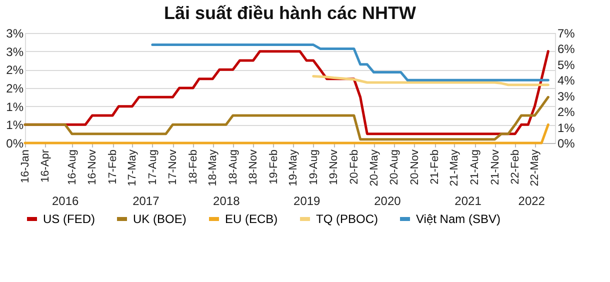 The height and width of the screenshot is (282, 610). What do you see at coordinates (233, 167) in the screenshot?
I see `x-tick-label: 18-Aug` at bounding box center [233, 167].